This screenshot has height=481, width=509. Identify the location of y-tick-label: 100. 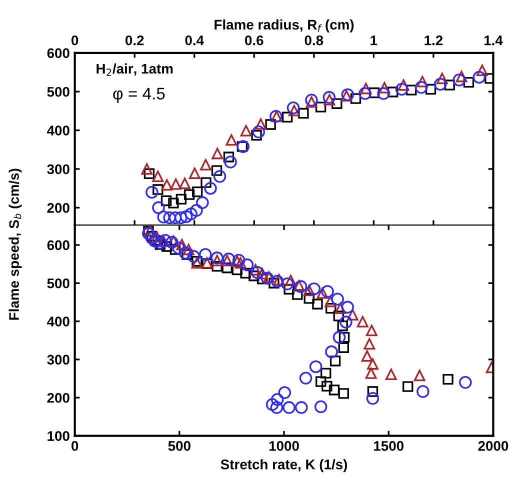
(59, 436).